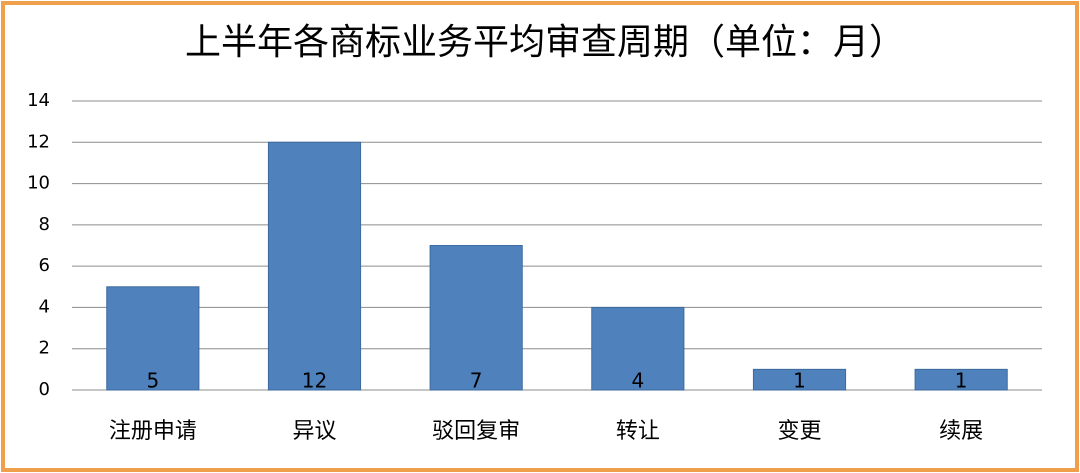 Image resolution: width=1080 pixels, height=473 pixels. Describe the element at coordinates (638, 431) in the screenshot. I see `x-tick-label: 转让` at that location.